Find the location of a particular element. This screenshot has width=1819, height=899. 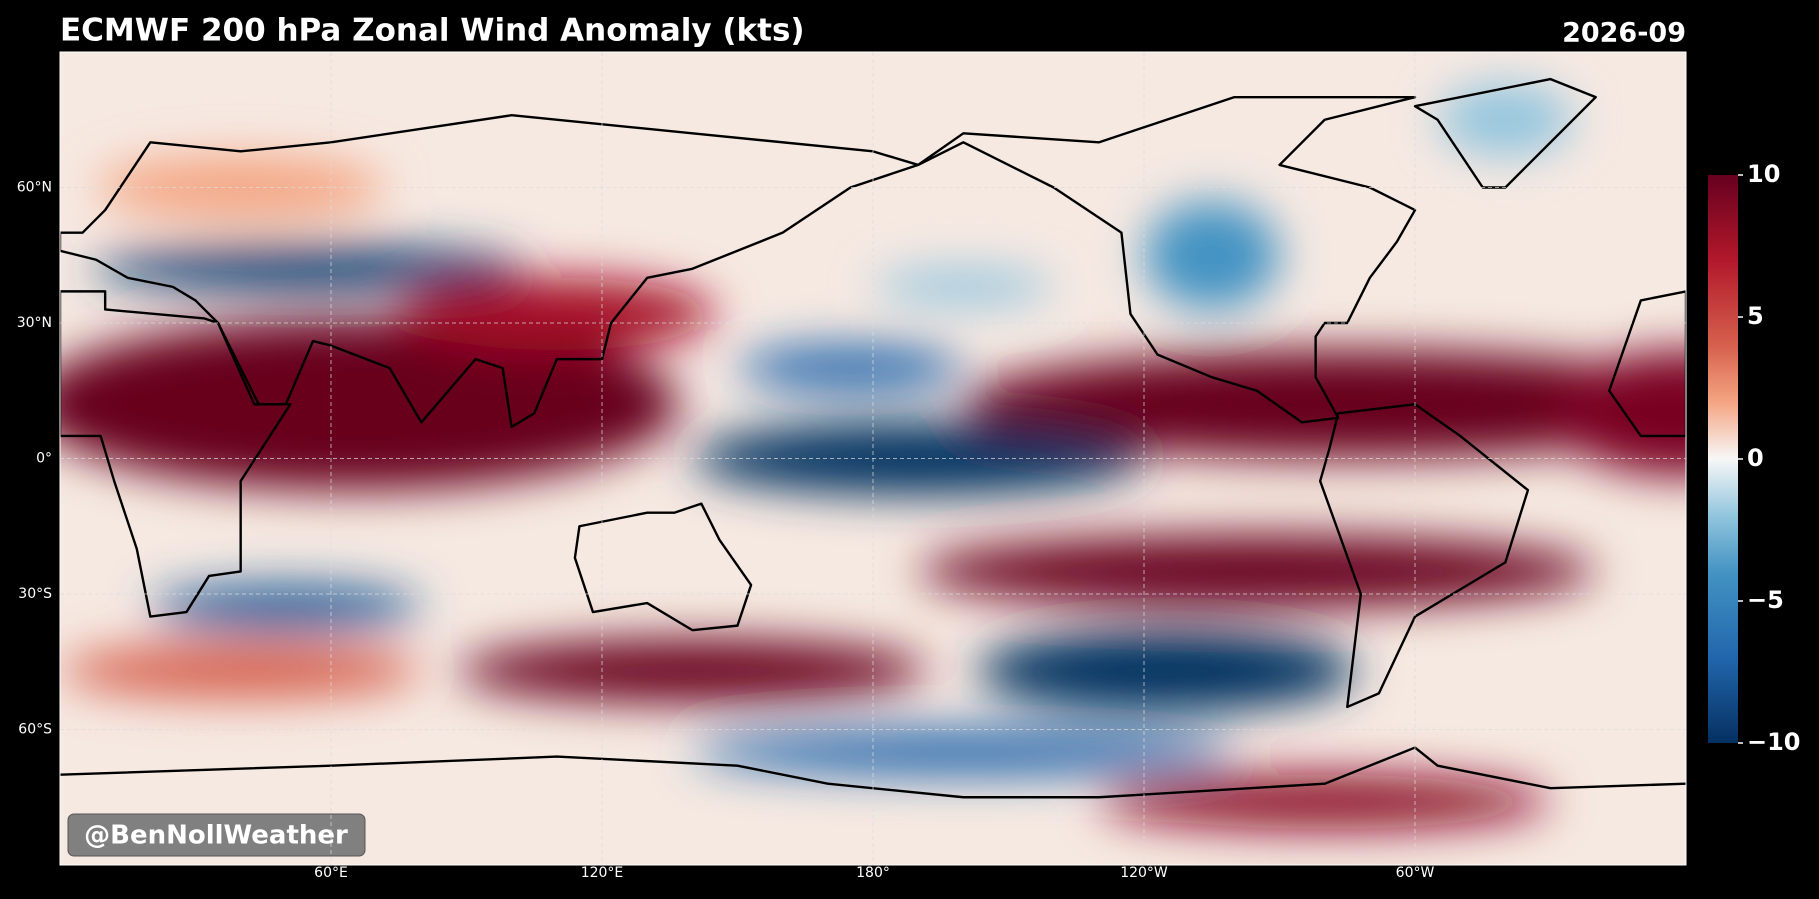

watermark: @BenNollWeather is located at coordinates (216, 836).